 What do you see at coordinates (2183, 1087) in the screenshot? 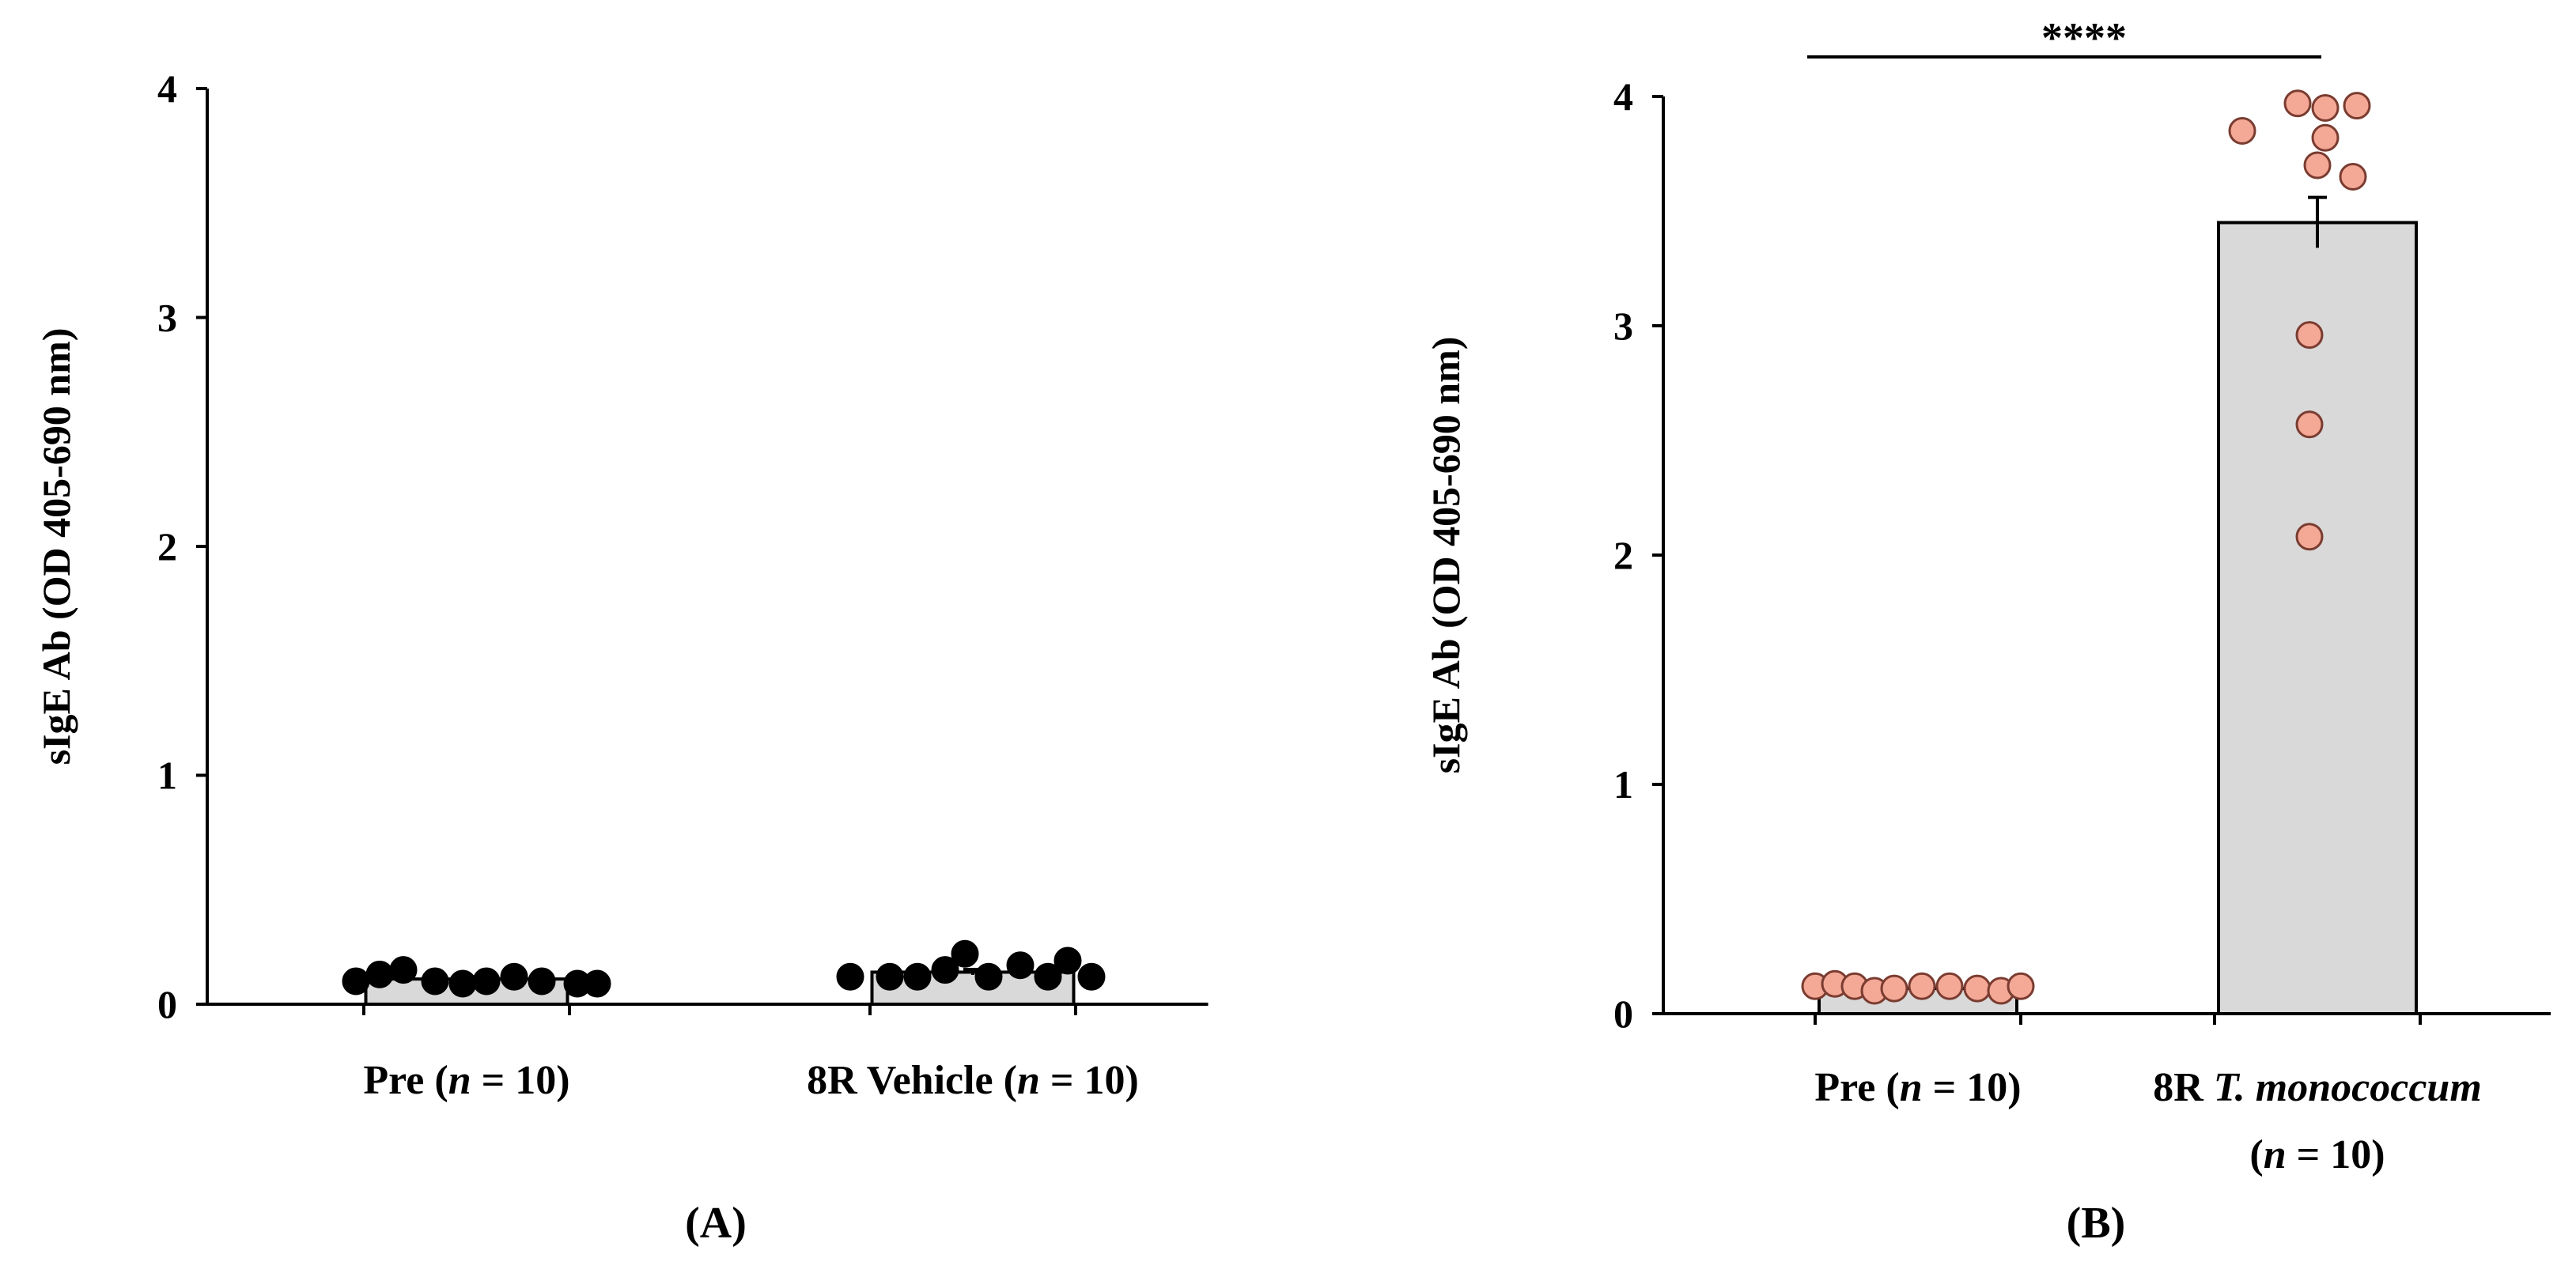
I see `label-part: 8R` at bounding box center [2183, 1087].